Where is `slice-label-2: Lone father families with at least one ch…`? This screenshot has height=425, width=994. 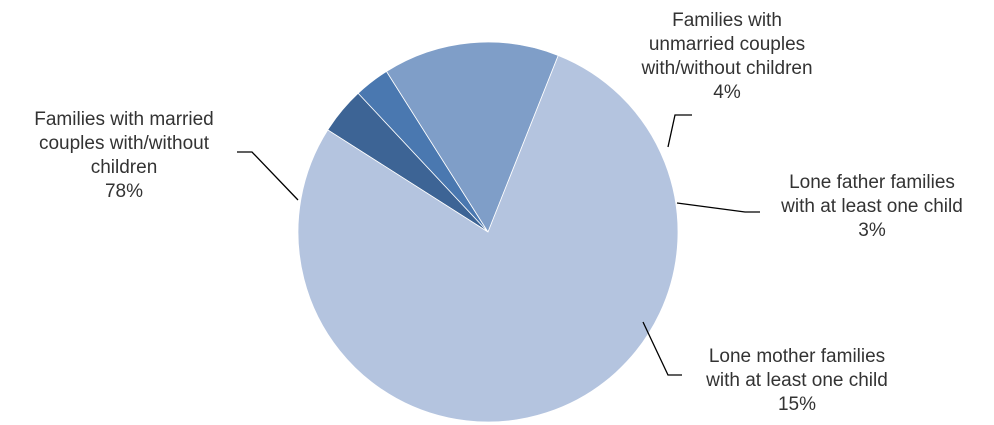
slice-label-2: Lone father families with at least one ch… is located at coordinates (871, 206).